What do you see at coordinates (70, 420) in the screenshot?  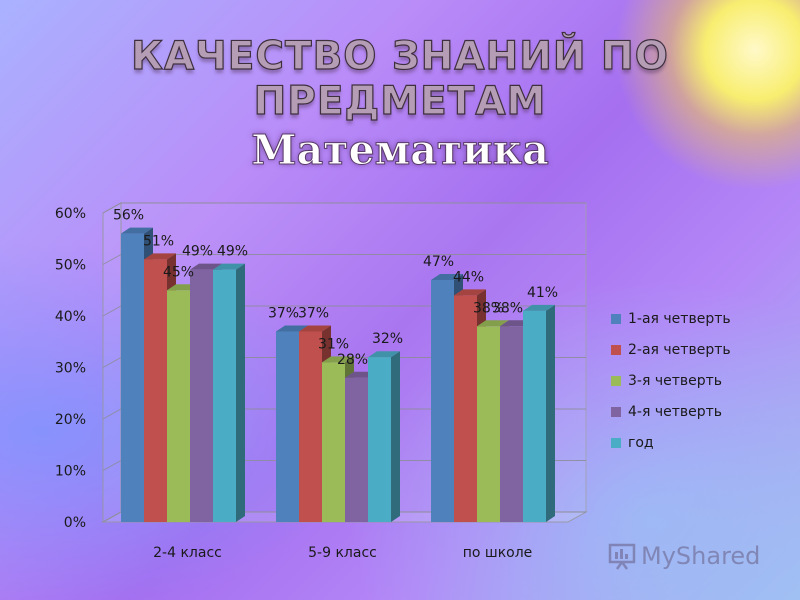 I see `y-tick-label: 20%` at bounding box center [70, 420].